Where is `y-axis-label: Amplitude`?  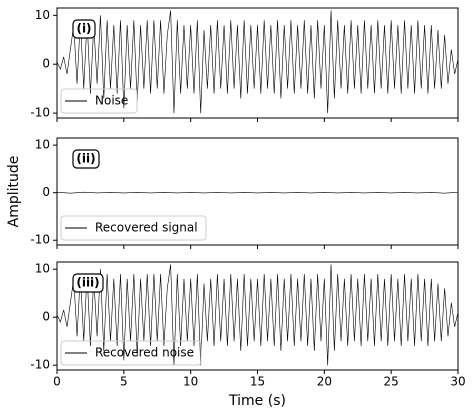
y-axis-label: Amplitude is located at coordinates (14, 192).